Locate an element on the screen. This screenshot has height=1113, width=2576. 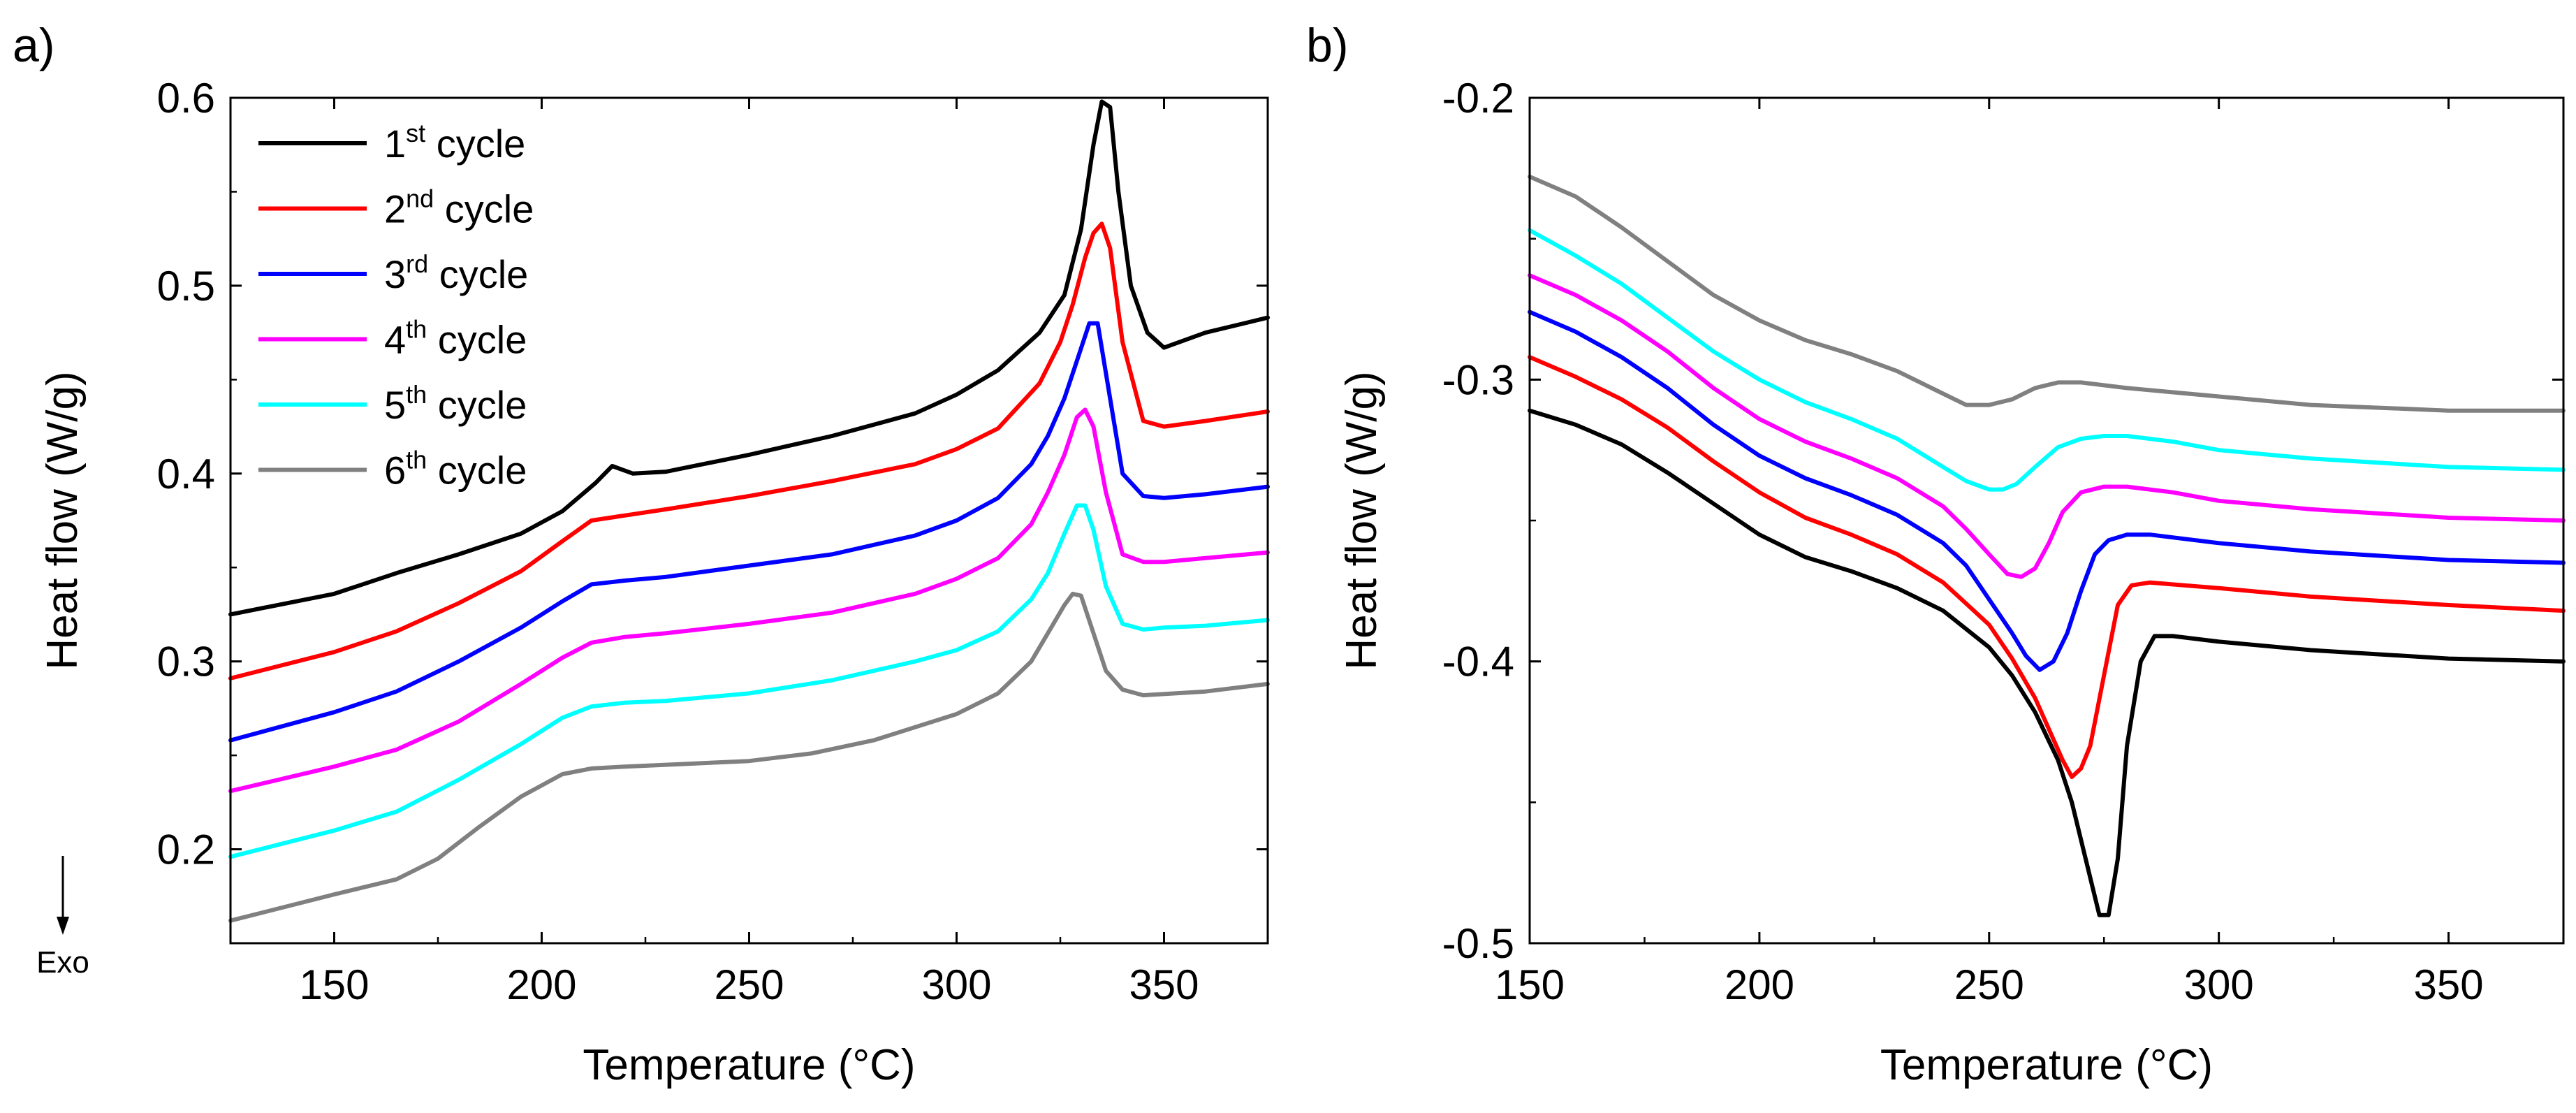
y-tick-label: 0.3 is located at coordinates (186, 662).